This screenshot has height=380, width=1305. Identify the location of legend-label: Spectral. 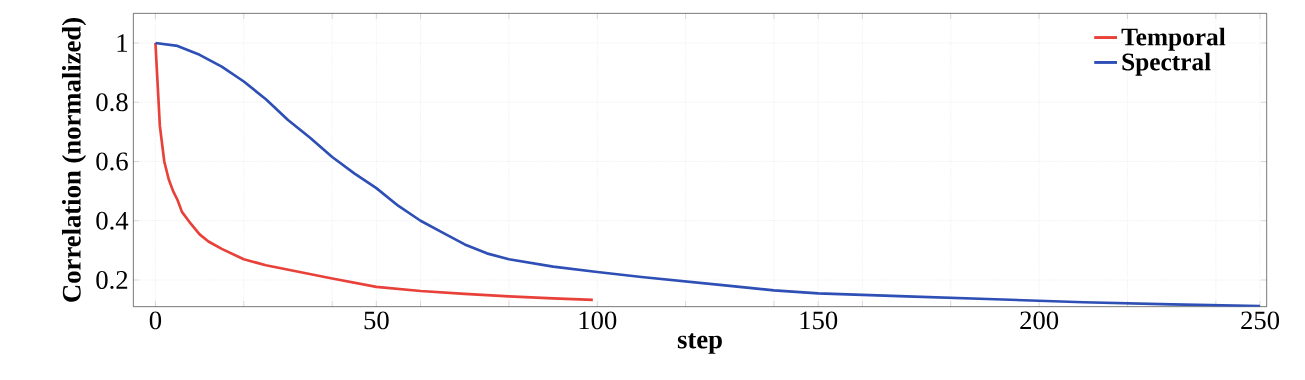
(1166, 64).